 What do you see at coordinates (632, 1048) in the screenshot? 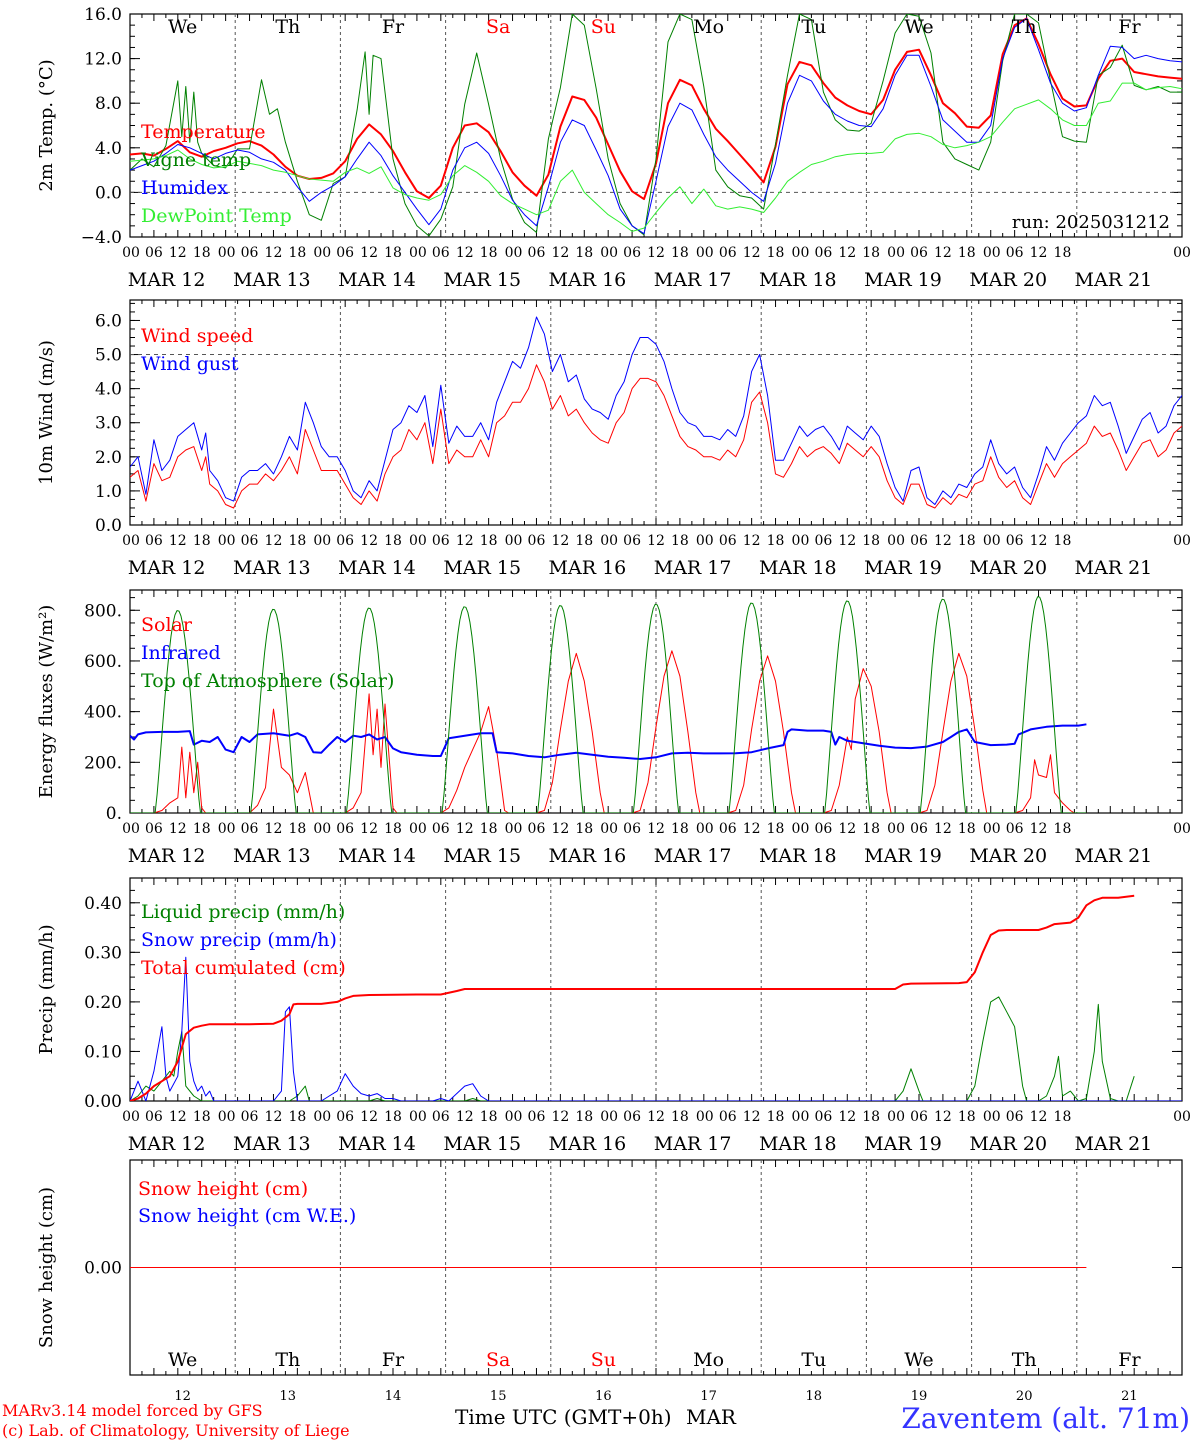
I see `series-line-liquid-precip-mm-h` at bounding box center [632, 1048].